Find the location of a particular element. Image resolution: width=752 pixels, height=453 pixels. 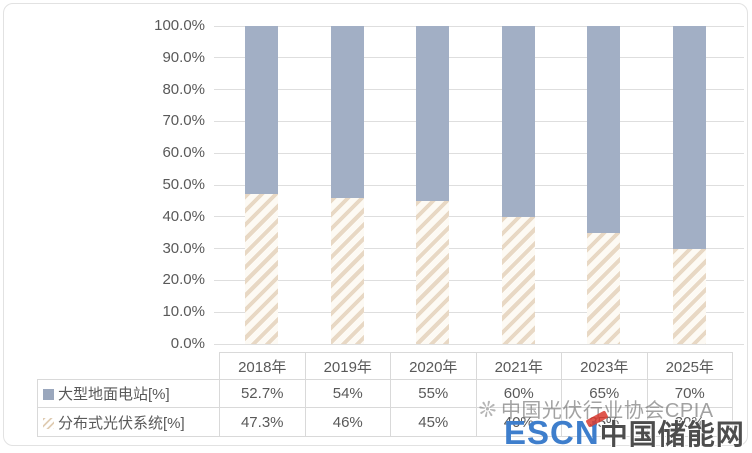

escn-logo: ESCN中国储能网 is located at coordinates (624, 431).